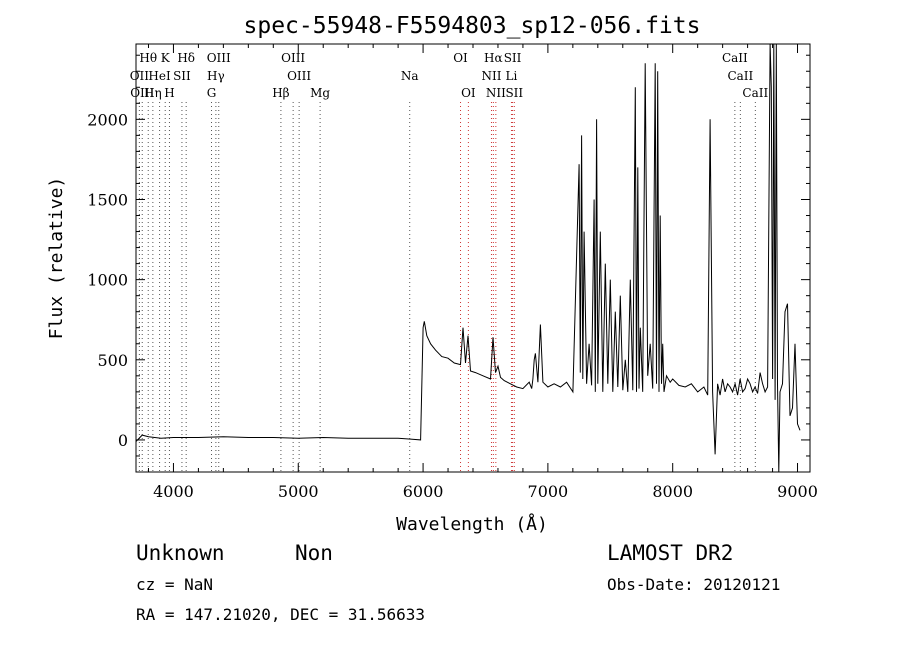  Describe the element at coordinates (56, 258) in the screenshot. I see `y-axis-label: Flux (relative)` at that location.